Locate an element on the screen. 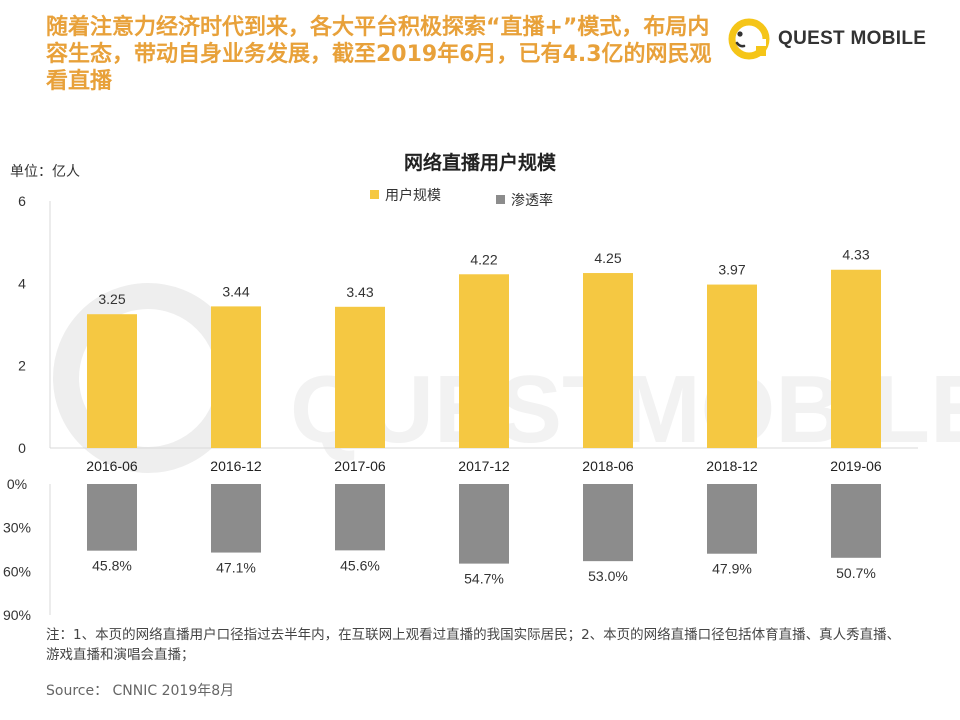  upper-y-tick-label: 6 is located at coordinates (22, 201).